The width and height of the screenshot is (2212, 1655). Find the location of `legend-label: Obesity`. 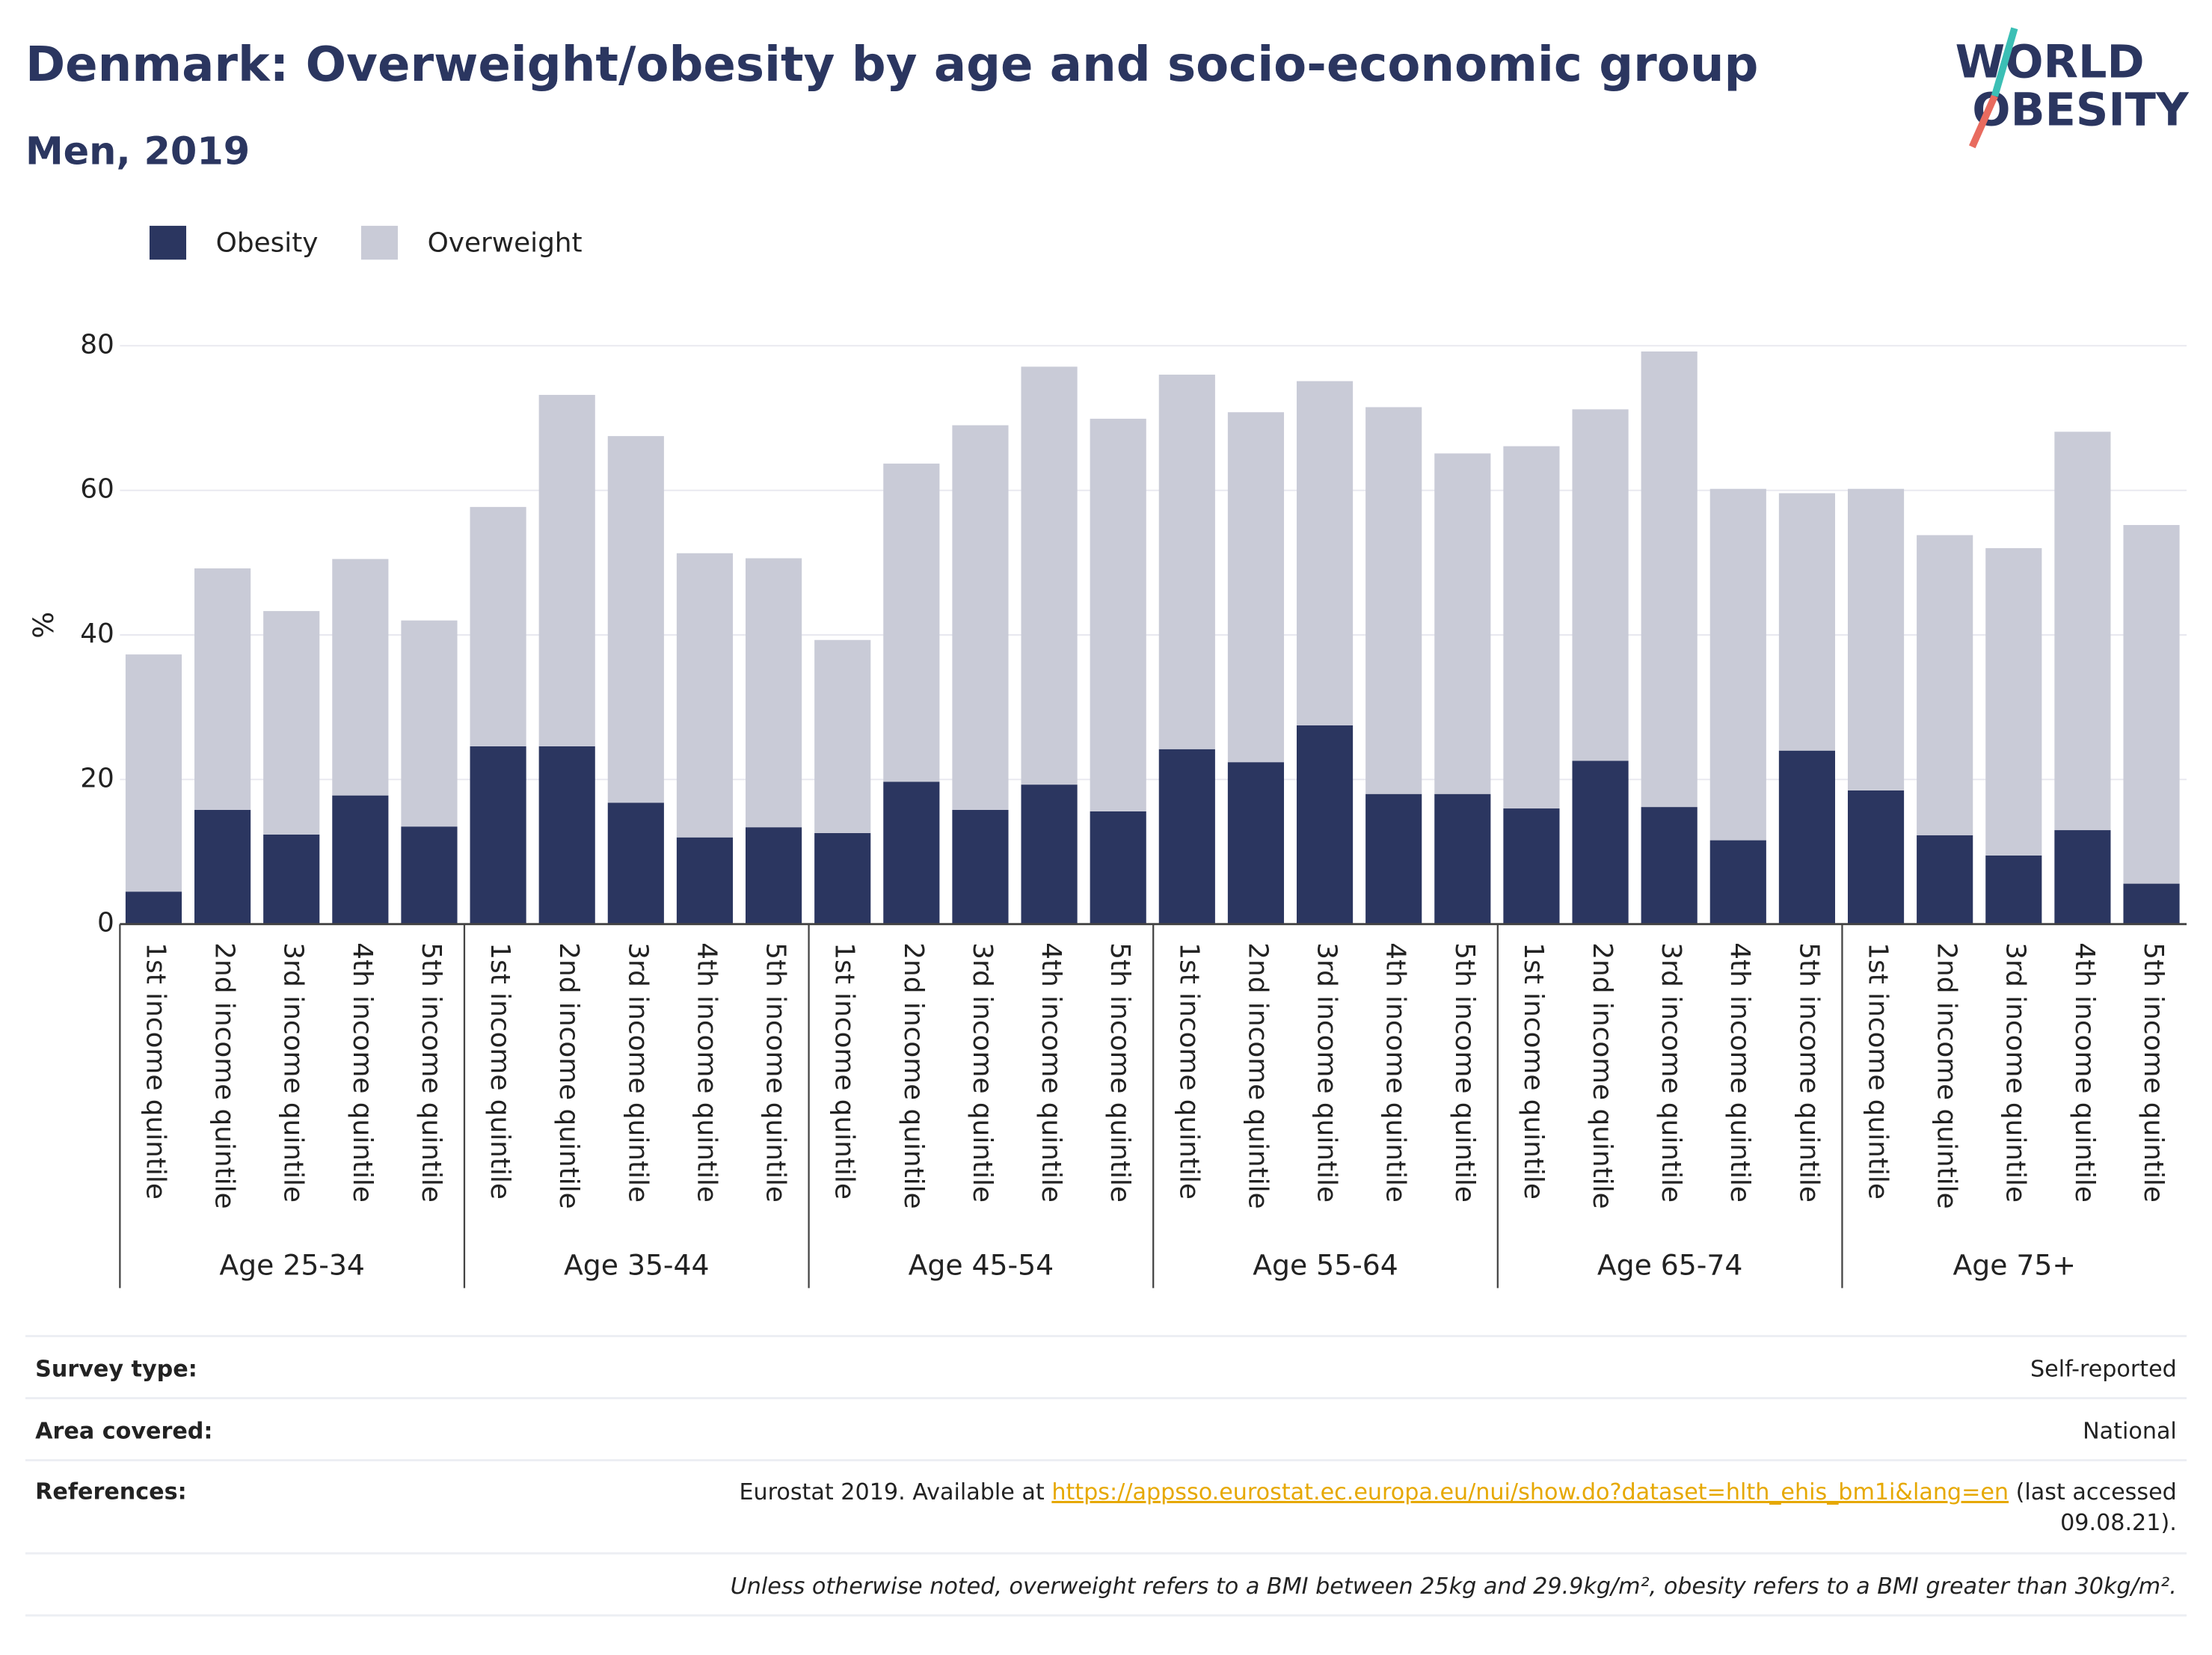

legend-label: Obesity is located at coordinates (267, 242).